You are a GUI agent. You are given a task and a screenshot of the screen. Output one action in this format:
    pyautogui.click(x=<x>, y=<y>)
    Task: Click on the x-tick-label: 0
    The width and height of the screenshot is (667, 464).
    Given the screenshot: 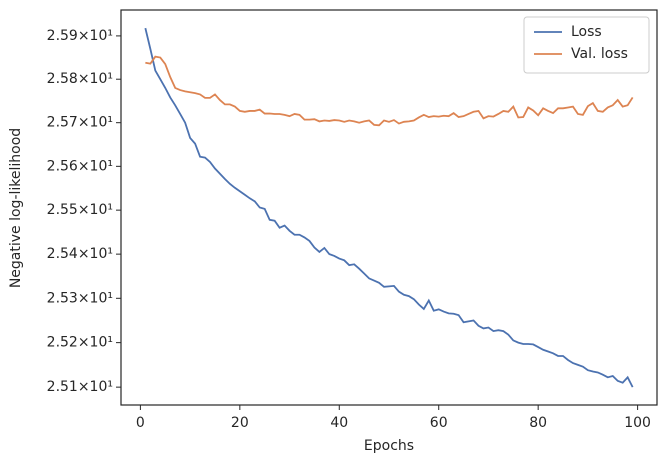 What is the action you would take?
    pyautogui.click(x=140, y=423)
    